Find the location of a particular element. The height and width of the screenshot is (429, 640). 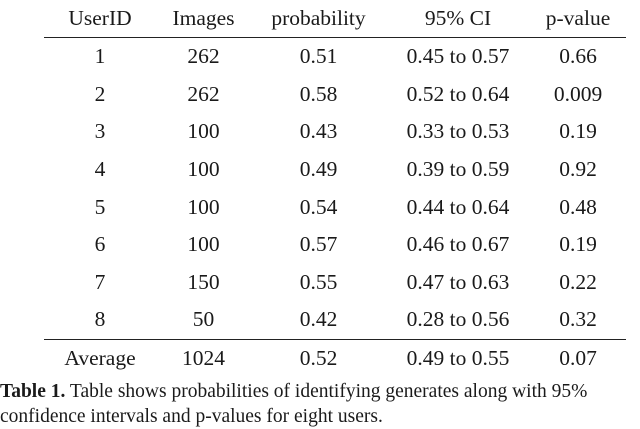

table-row: 7 150 0.55 0.47 to 0.63 0.22 is located at coordinates (335, 283).